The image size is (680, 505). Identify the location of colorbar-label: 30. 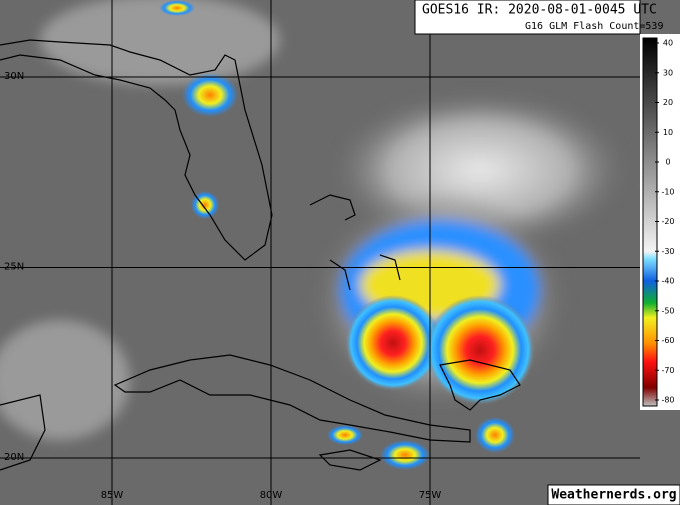
(668, 72).